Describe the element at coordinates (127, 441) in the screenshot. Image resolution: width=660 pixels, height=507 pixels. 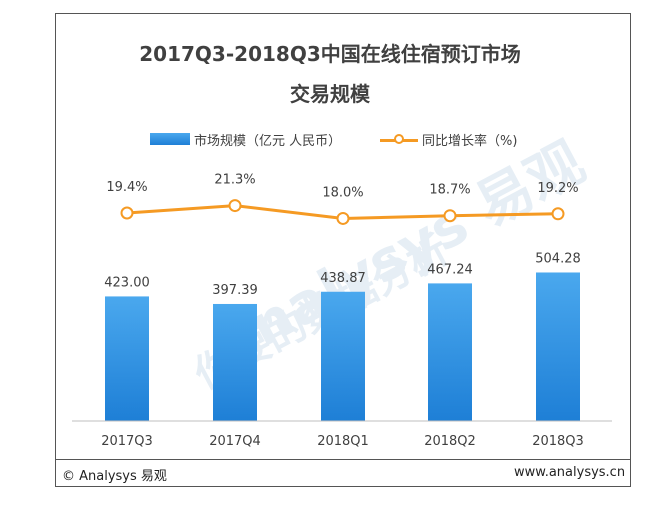
I see `x-tick-label: 2017Q3` at that location.